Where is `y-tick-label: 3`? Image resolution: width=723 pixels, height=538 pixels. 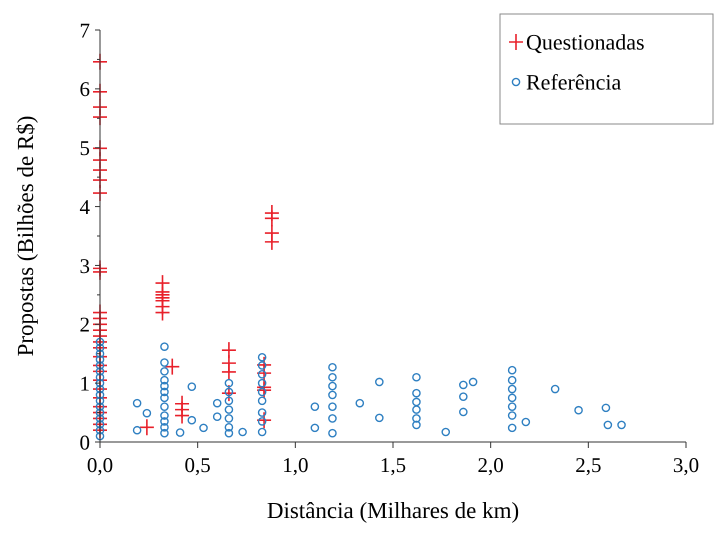
y-tick-label: 3 is located at coordinates (85, 266).